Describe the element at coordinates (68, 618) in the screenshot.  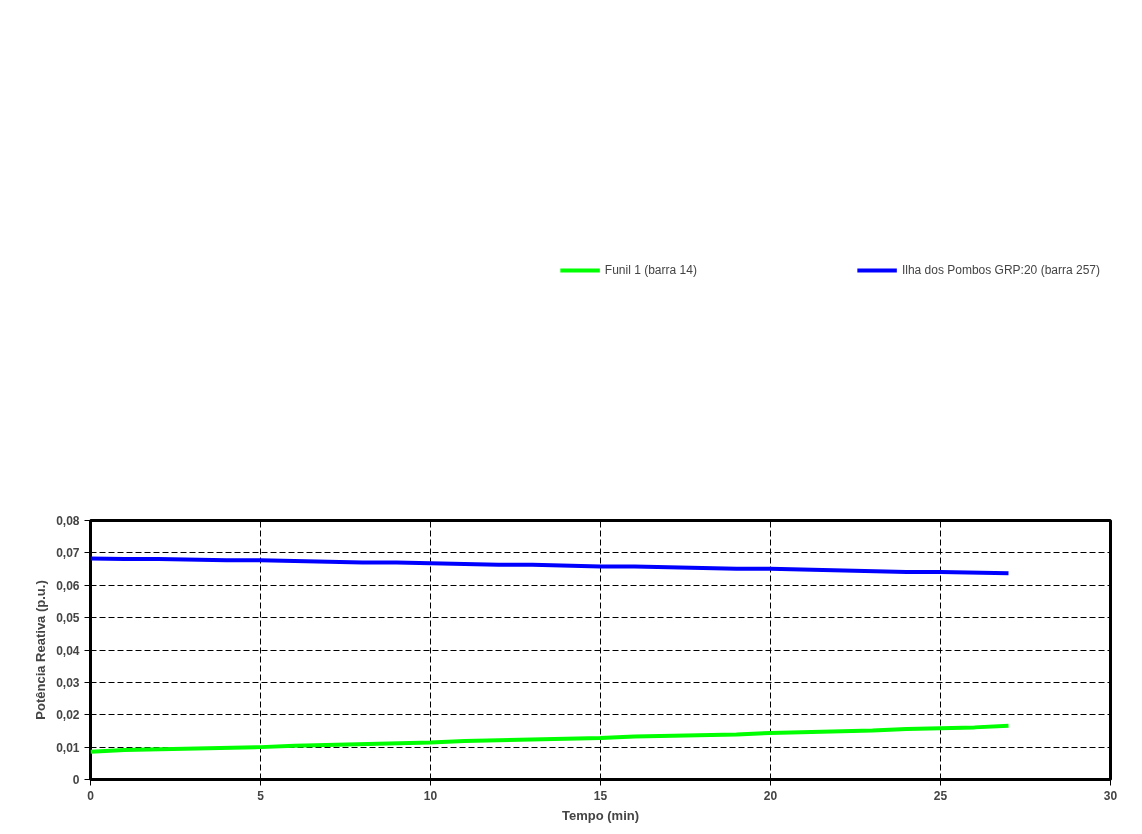
I see `y-tick-label: 0,05` at that location.